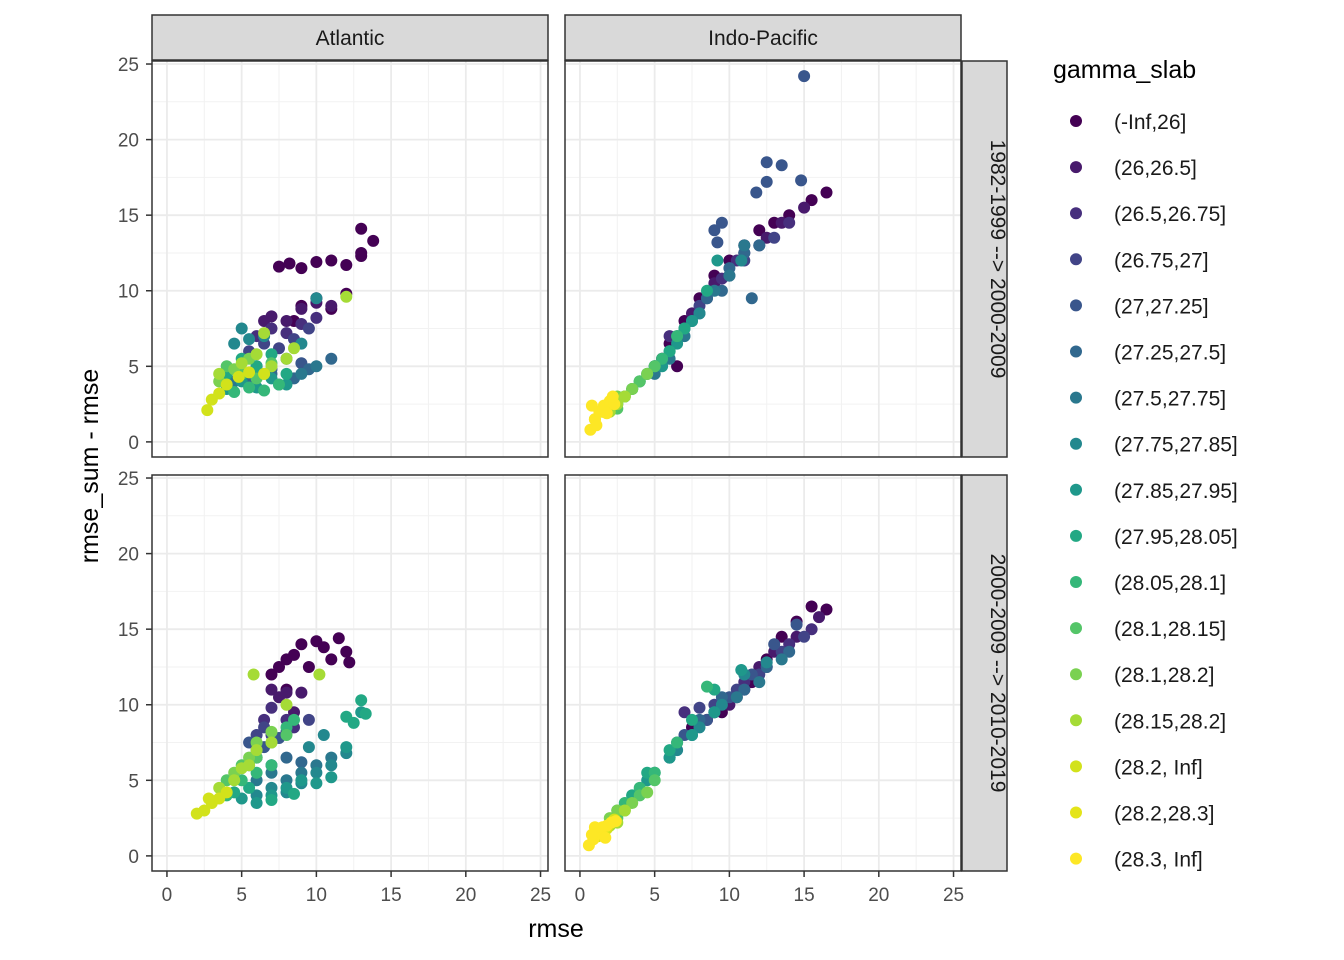 The image size is (1344, 960). Describe the element at coordinates (1176, 537) in the screenshot. I see `legend-label: (27.95,28.05]` at that location.